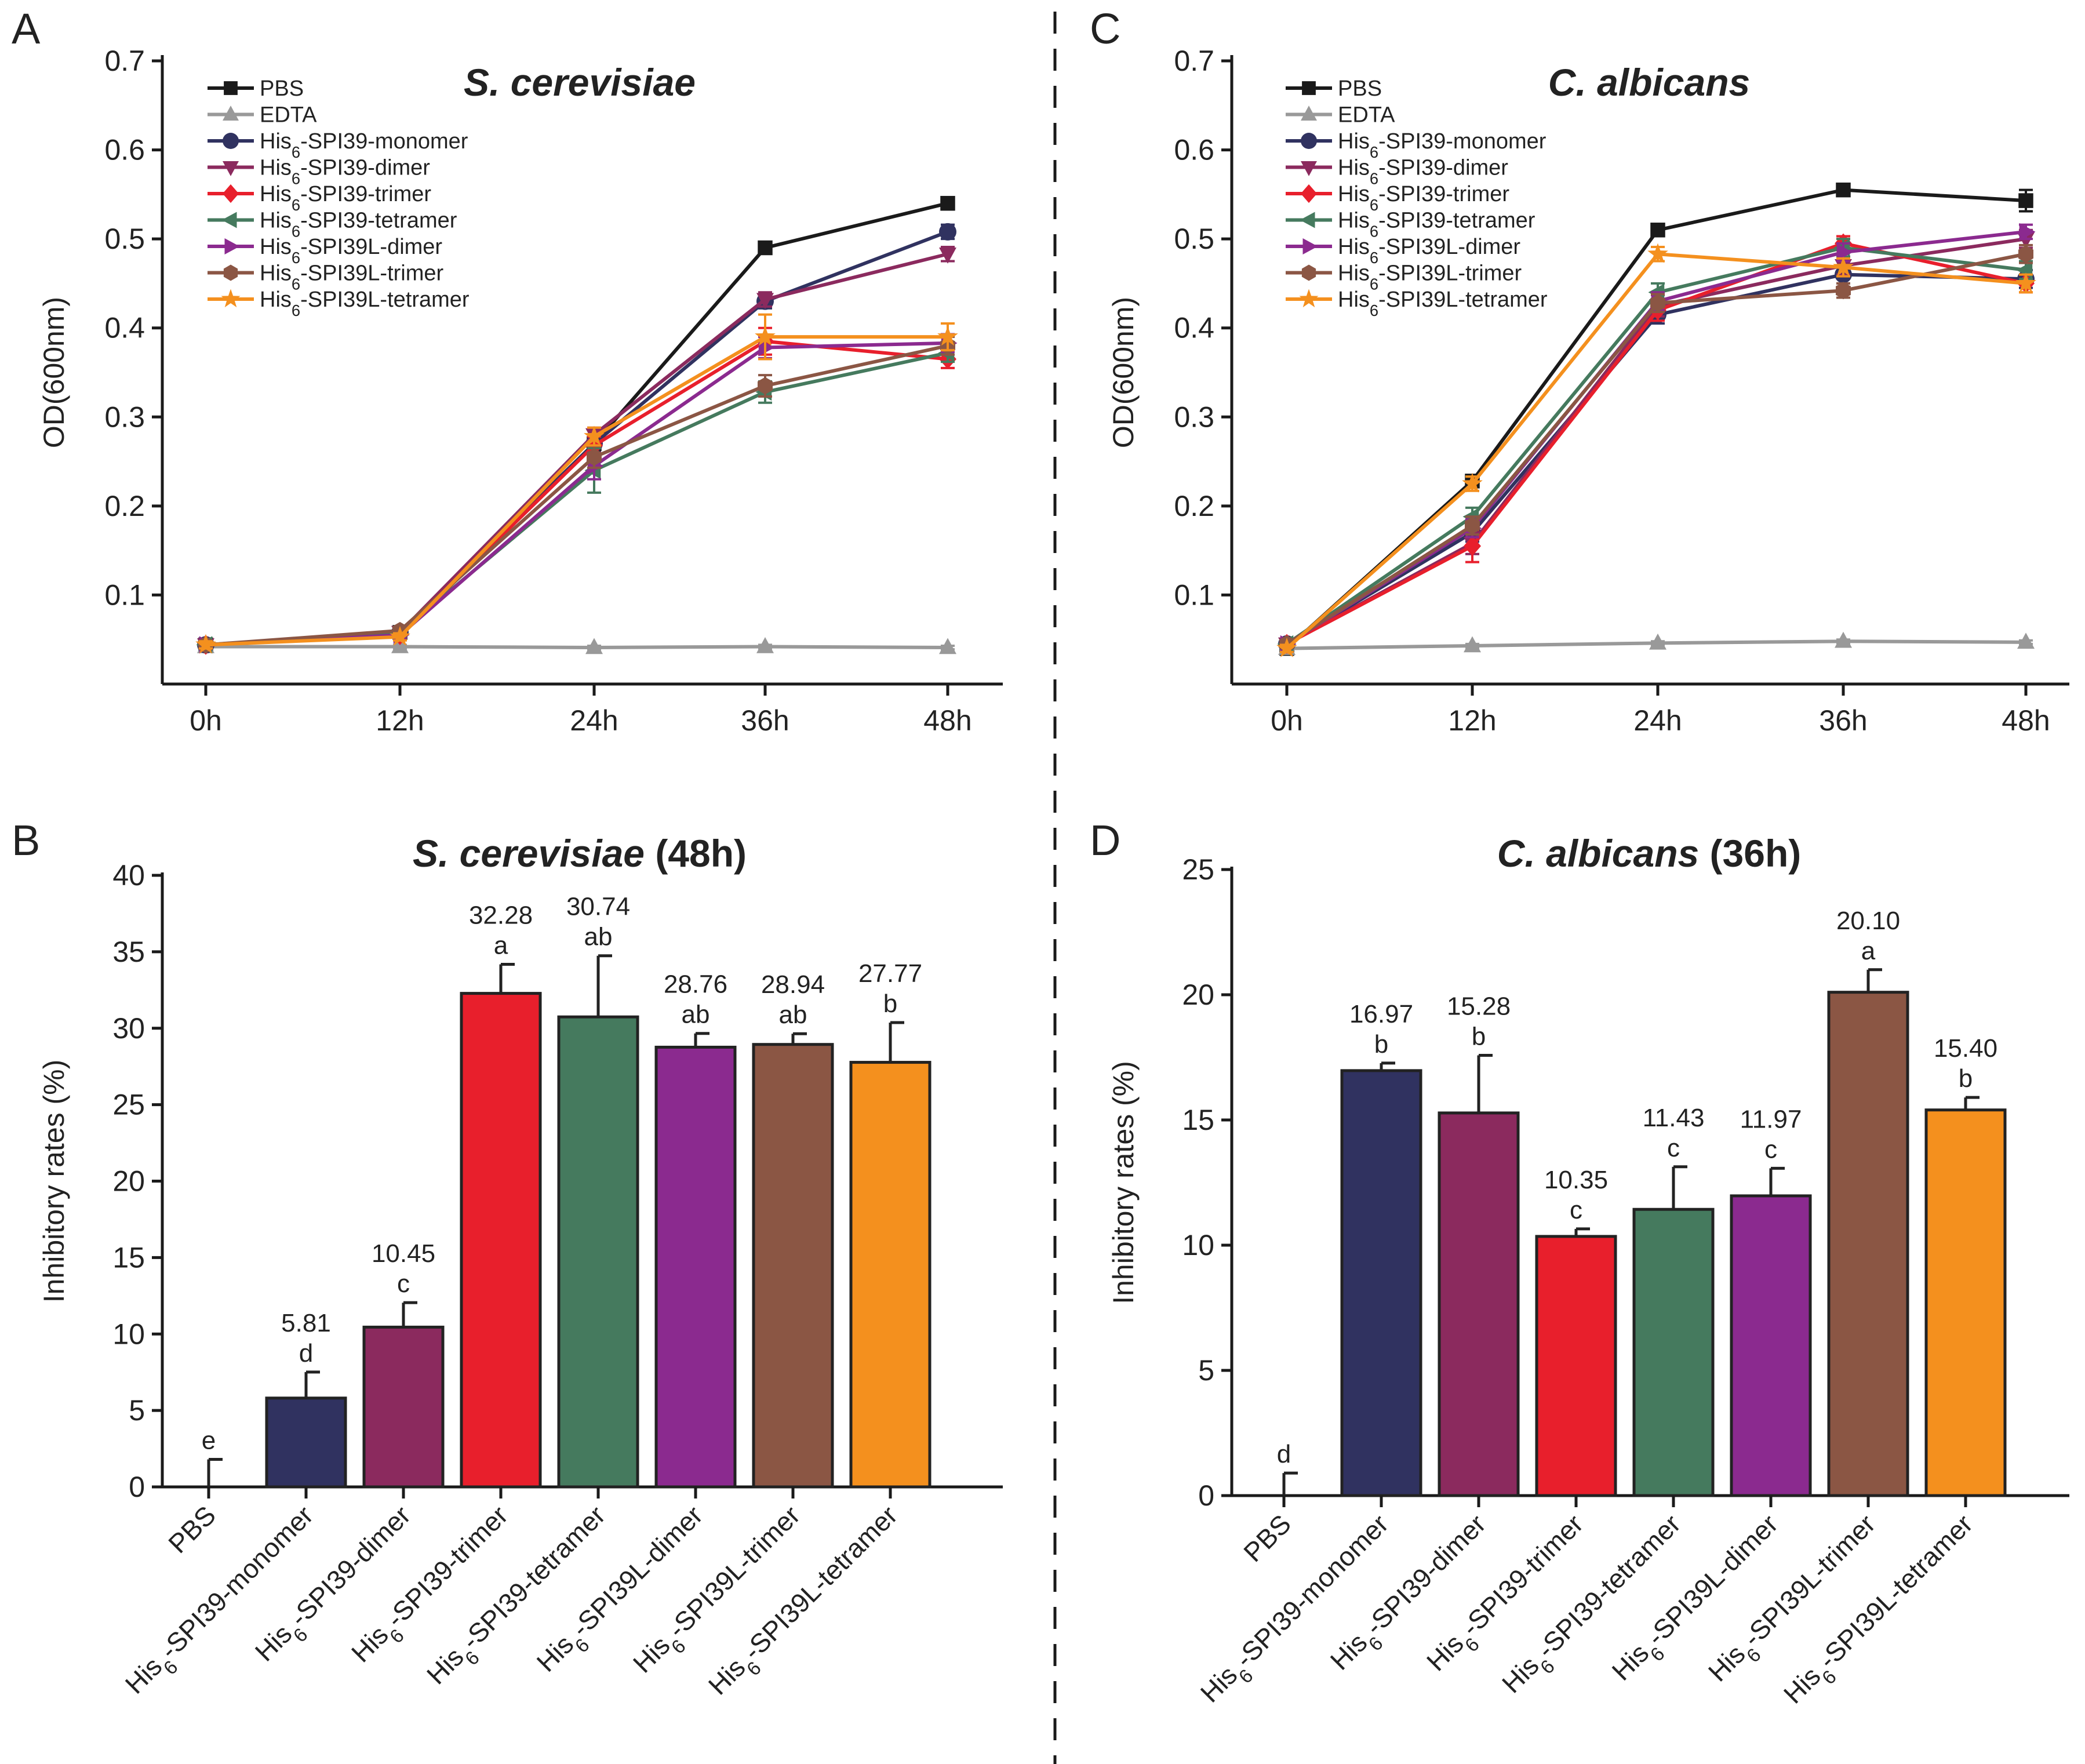 Image resolution: width=2085 pixels, height=1764 pixels. What do you see at coordinates (1576, 1180) in the screenshot?
I see `value-label: 10.35` at bounding box center [1576, 1180].